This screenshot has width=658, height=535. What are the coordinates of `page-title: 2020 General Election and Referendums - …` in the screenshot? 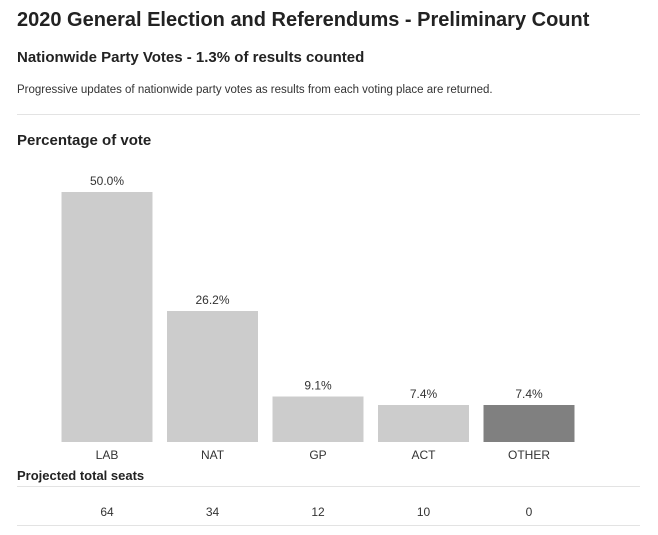 It's located at (303, 20).